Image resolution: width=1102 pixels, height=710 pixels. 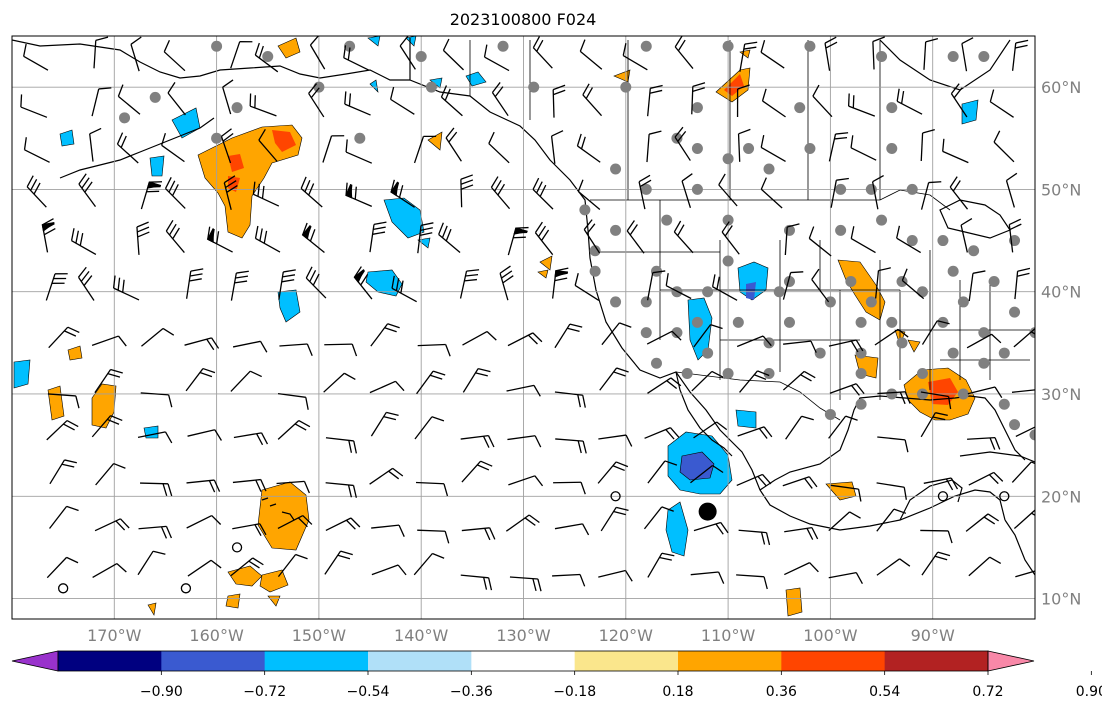 What do you see at coordinates (997, 457) in the screenshot?
I see `cuba` at bounding box center [997, 457].